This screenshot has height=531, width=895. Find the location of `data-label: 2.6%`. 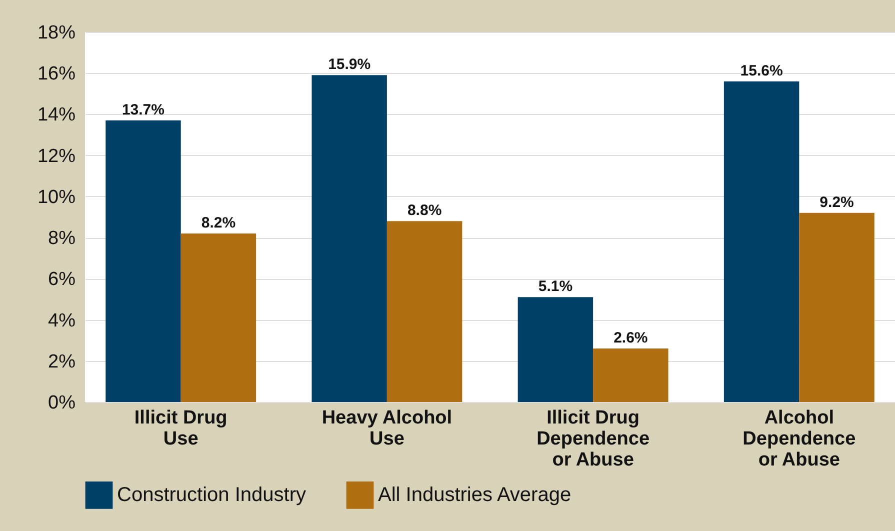

data-label: 2.6% is located at coordinates (631, 338).